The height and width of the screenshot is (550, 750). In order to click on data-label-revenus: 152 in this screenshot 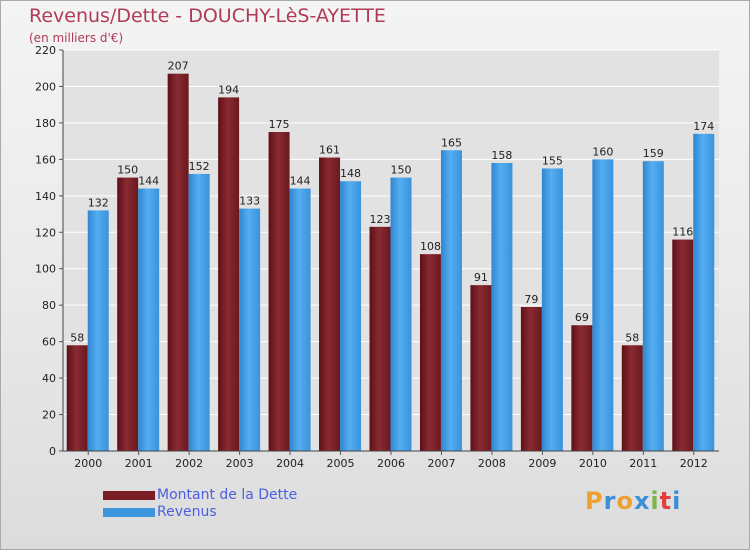, I will do `click(199, 166)`.